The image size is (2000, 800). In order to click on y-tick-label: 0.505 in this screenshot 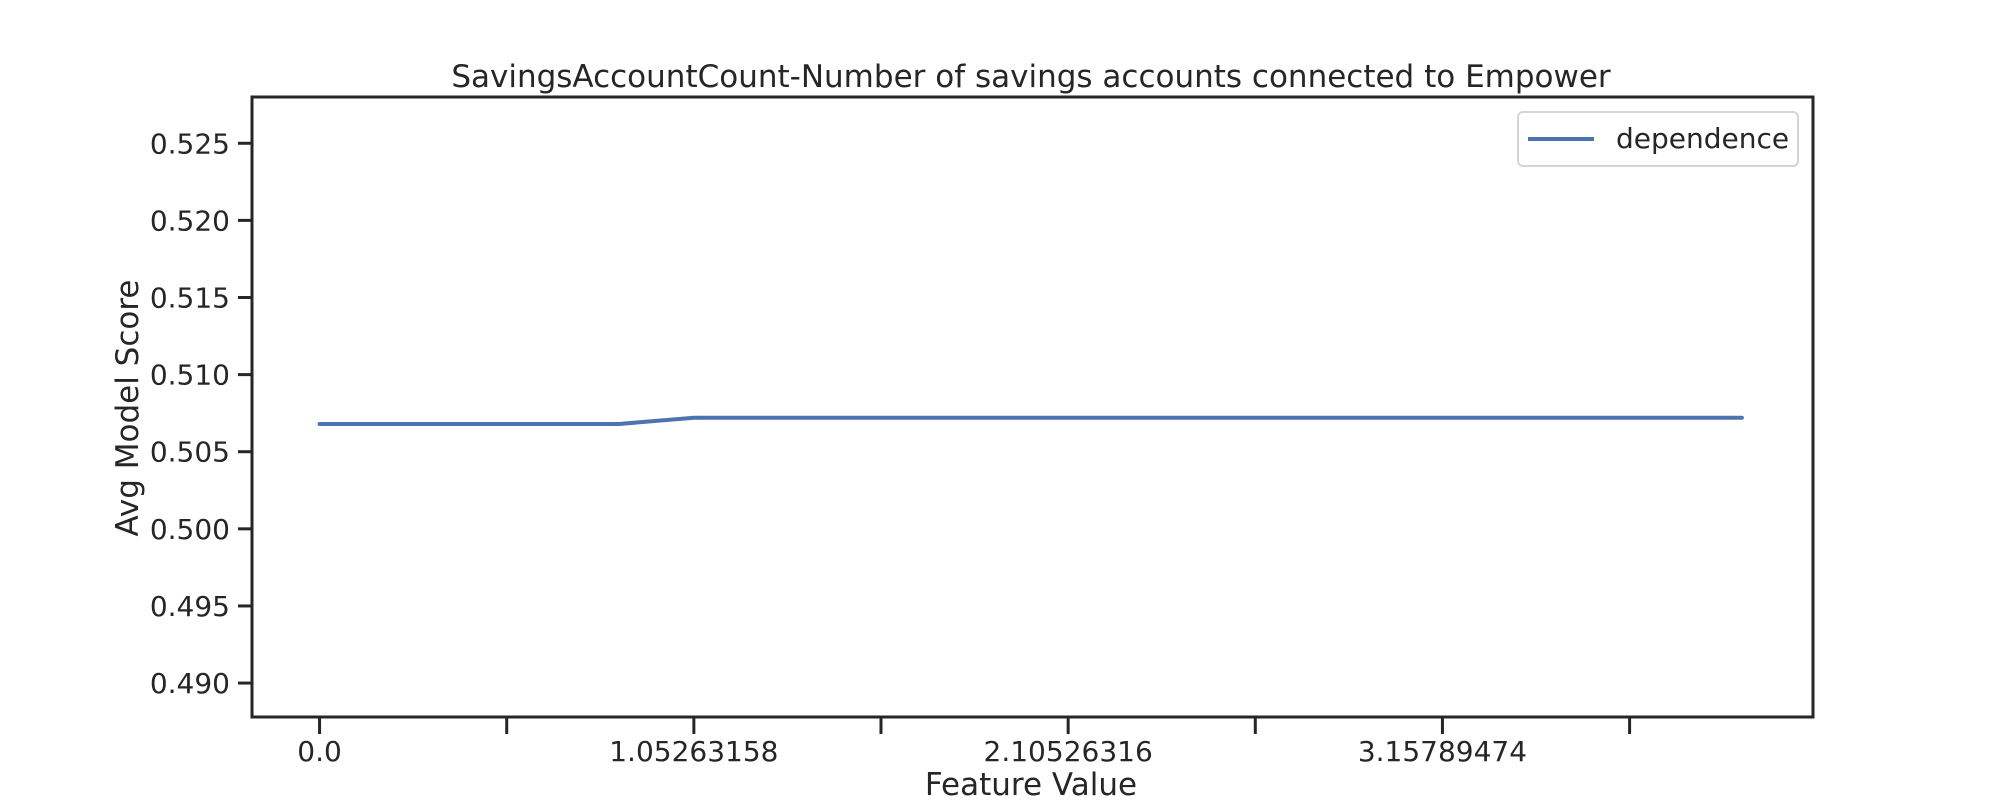, I will do `click(190, 452)`.